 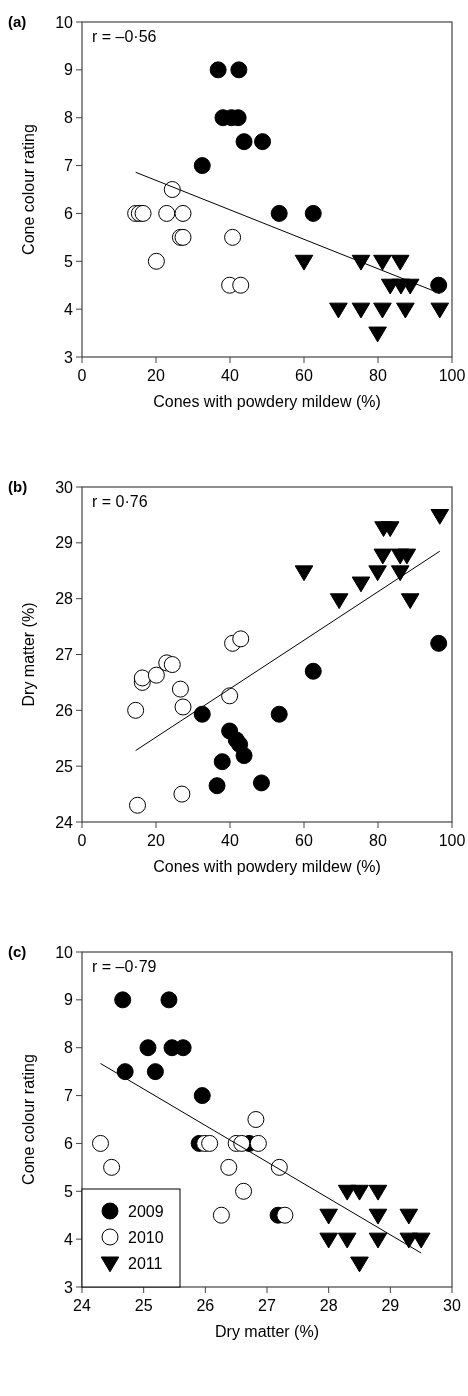 I want to click on y-axis-title: Dry matter (%), so click(x=28, y=654).